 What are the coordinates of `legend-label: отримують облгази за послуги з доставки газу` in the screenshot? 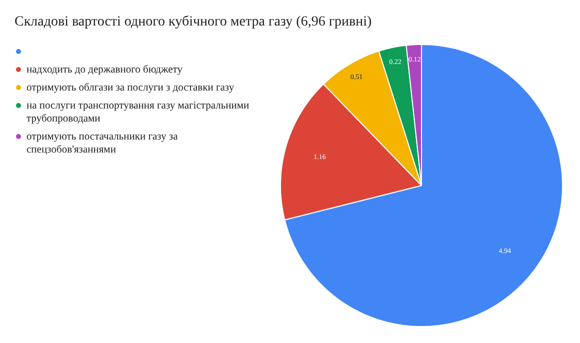 It's located at (130, 88).